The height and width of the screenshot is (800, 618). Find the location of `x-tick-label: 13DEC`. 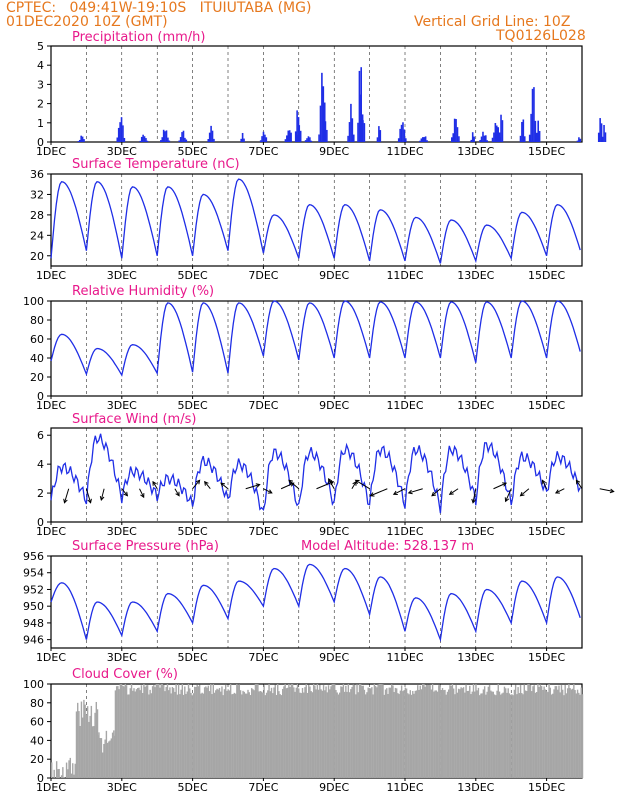

x-tick-label: 13DEC is located at coordinates (475, 787).